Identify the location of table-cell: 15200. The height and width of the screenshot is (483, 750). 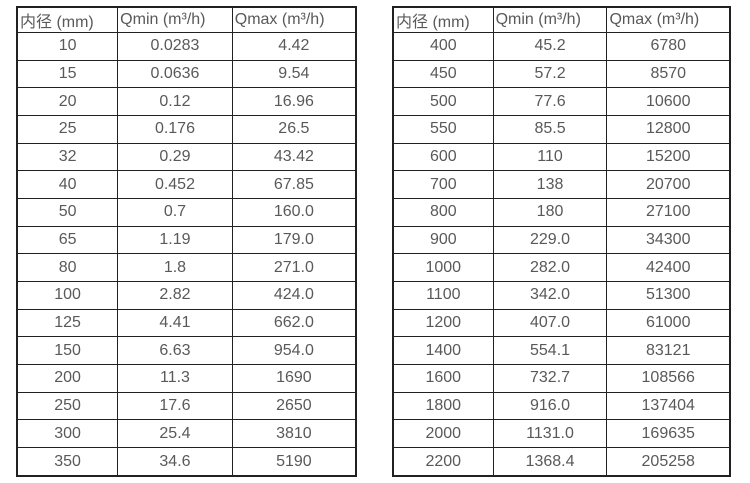
(668, 157).